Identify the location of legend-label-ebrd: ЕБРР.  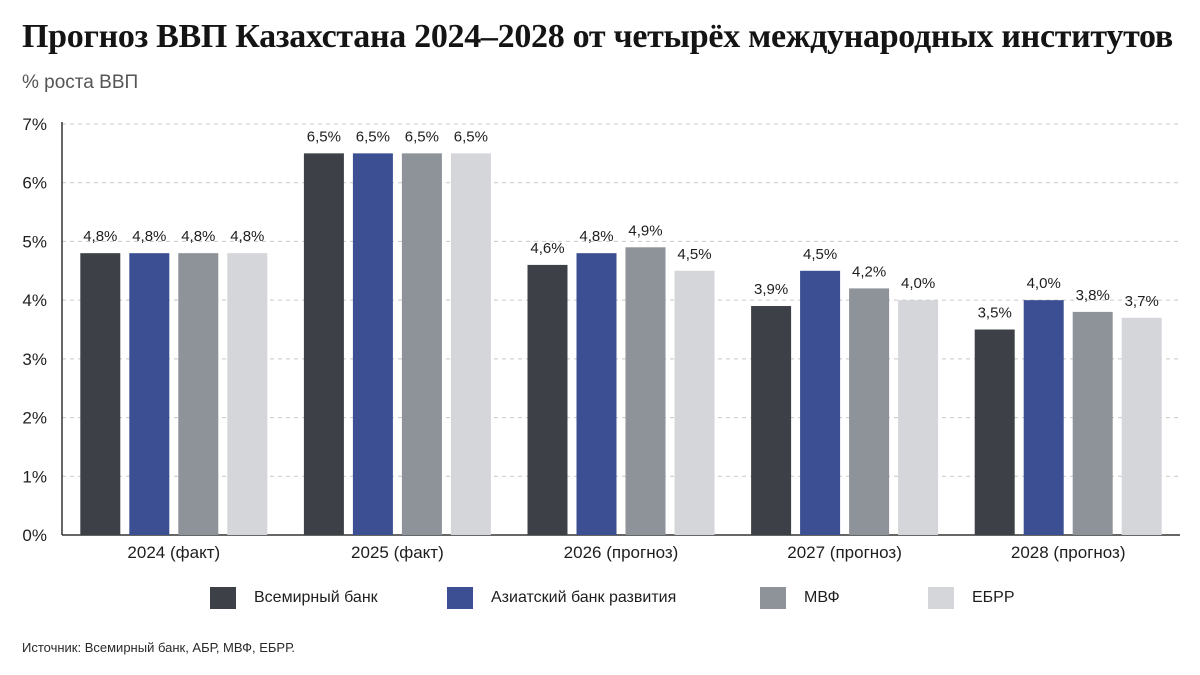
(993, 597).